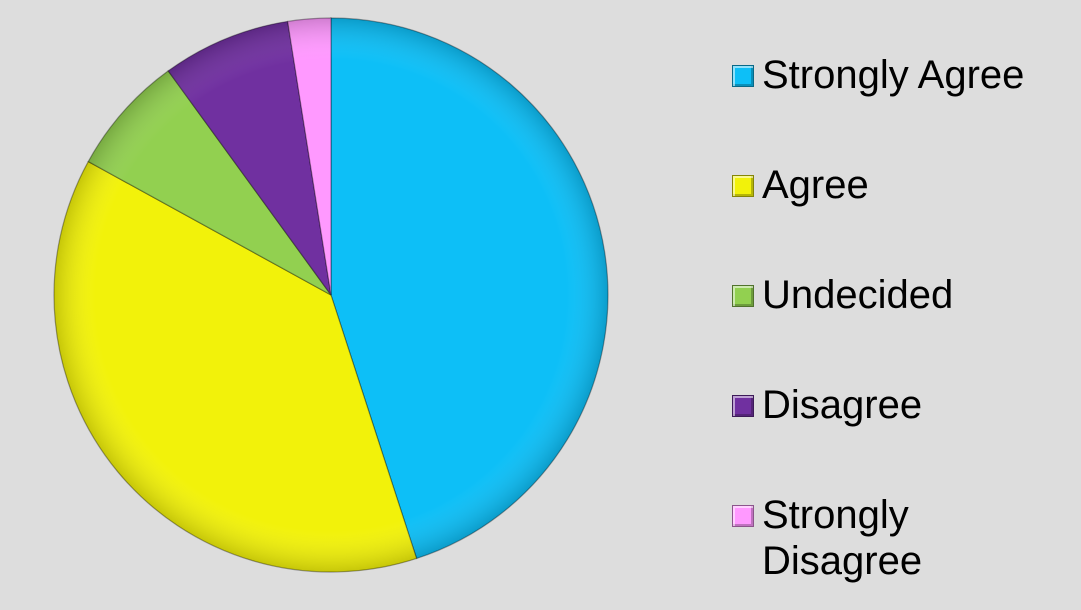 This screenshot has height=610, width=1081. Describe the element at coordinates (893, 75) in the screenshot. I see `legend-label: Strongly Agree` at that location.